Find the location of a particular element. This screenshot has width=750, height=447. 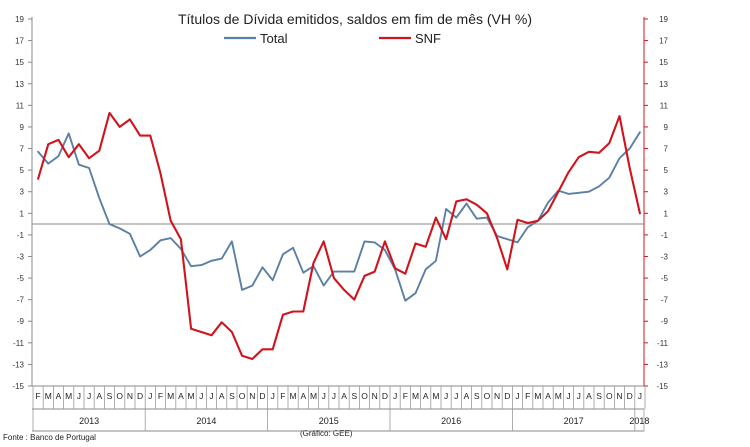

right-tick-label: -9 is located at coordinates (665, 321).